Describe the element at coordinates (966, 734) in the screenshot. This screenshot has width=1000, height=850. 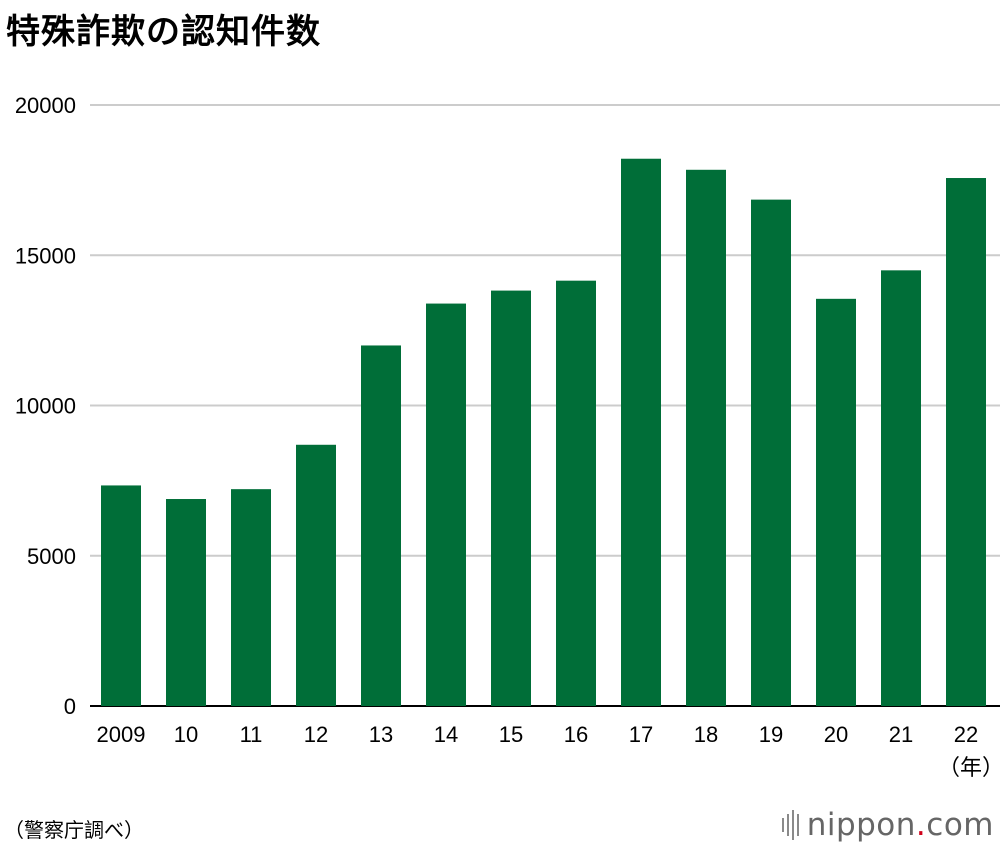
I see `x-tick-label: 22` at that location.